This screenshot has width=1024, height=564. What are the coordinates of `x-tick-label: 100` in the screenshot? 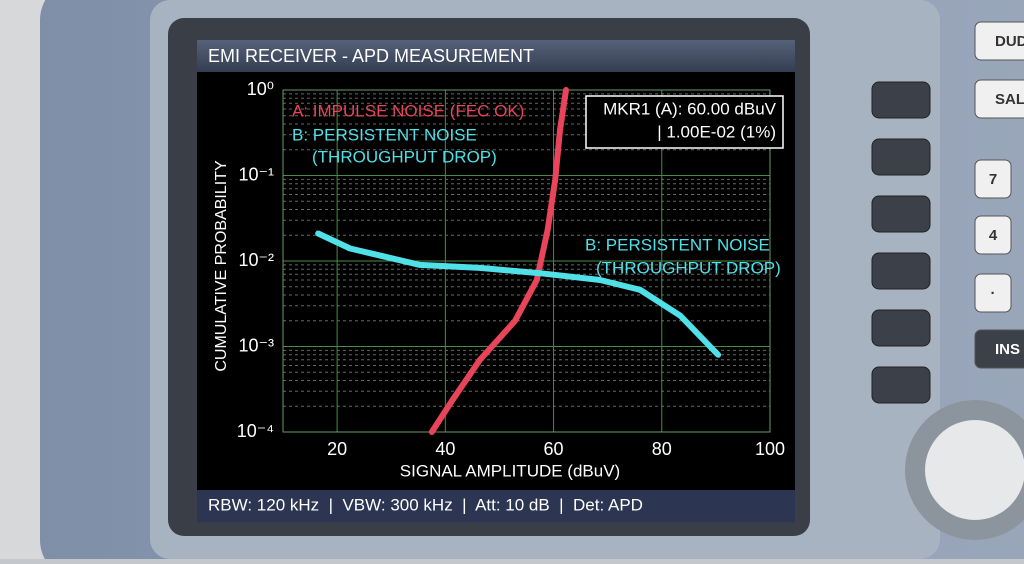 It's located at (770, 449).